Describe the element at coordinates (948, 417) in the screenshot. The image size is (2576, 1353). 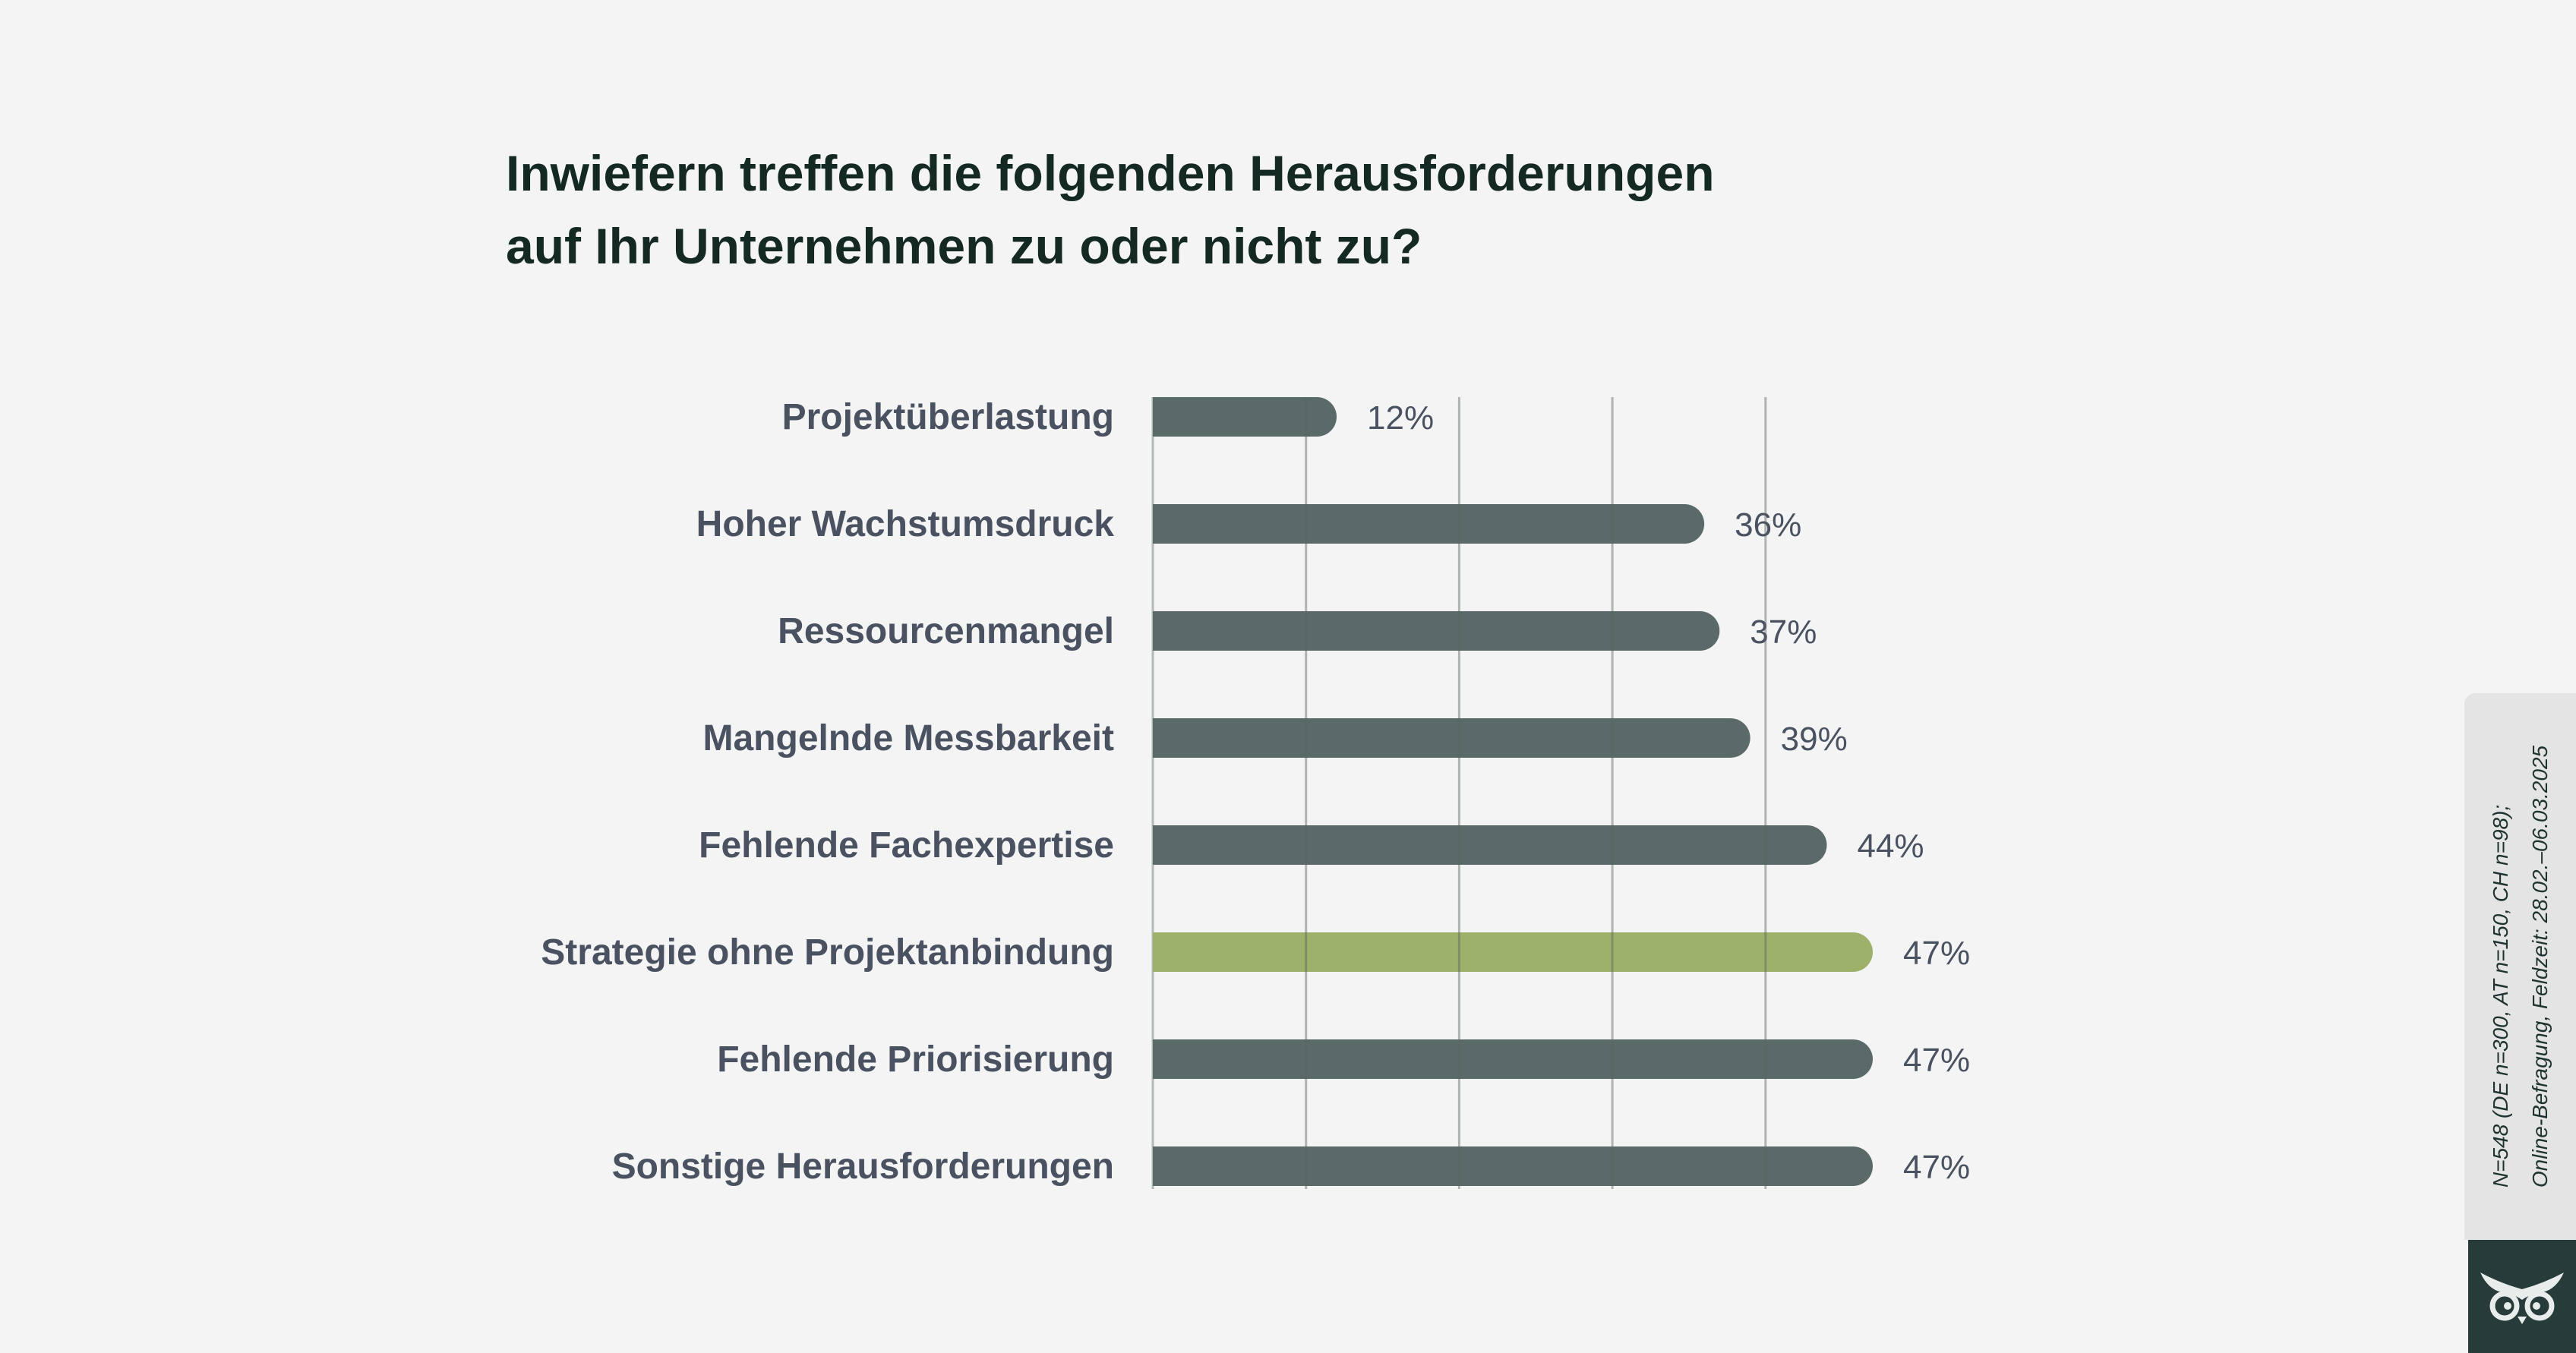
I see `category-label: Projektüberlastung` at that location.